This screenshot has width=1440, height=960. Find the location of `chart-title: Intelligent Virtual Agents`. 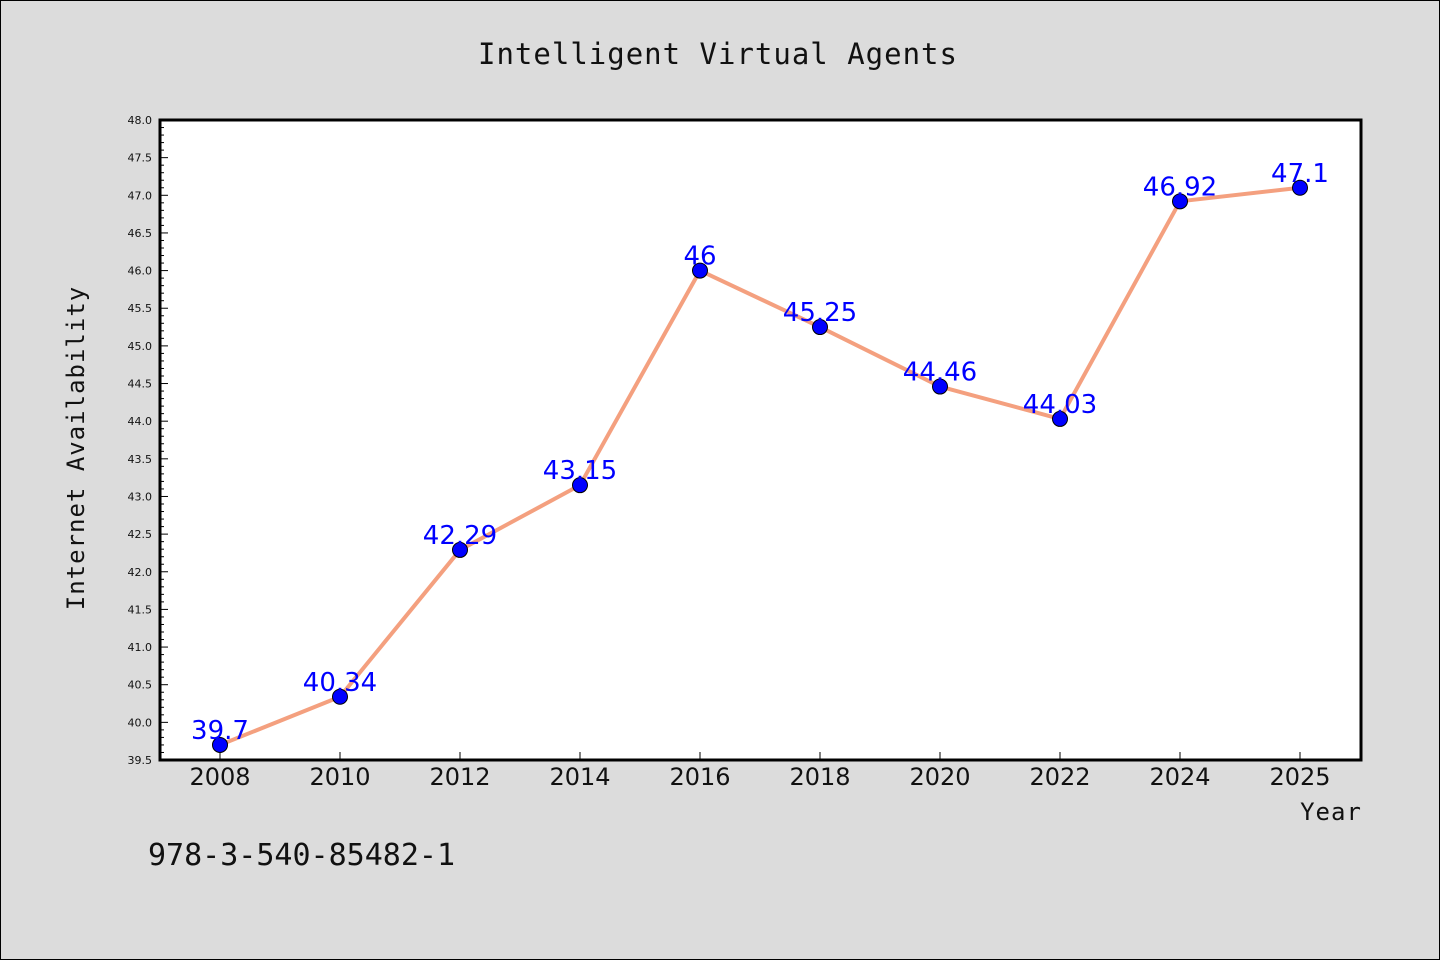

chart-title: Intelligent Virtual Agents is located at coordinates (718, 54).